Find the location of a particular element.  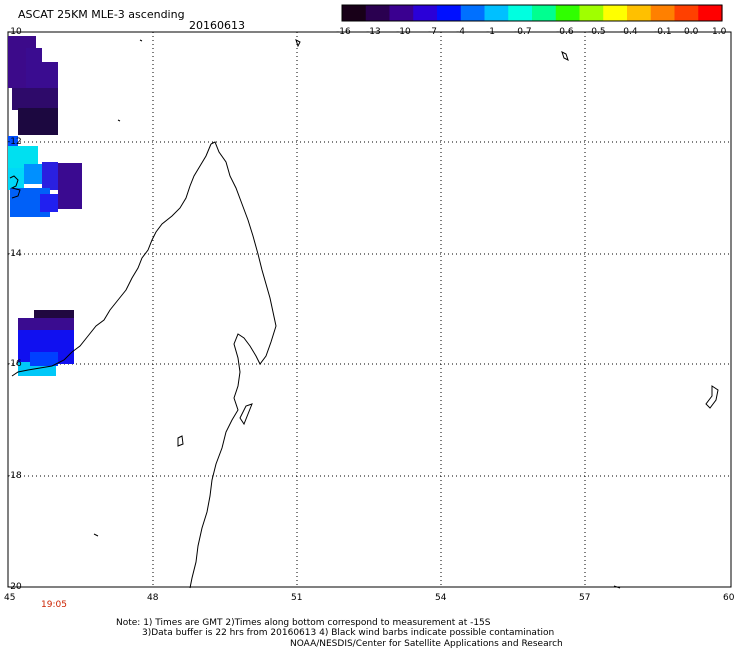

colorbar-label: -0.7 is located at coordinates (523, 32).